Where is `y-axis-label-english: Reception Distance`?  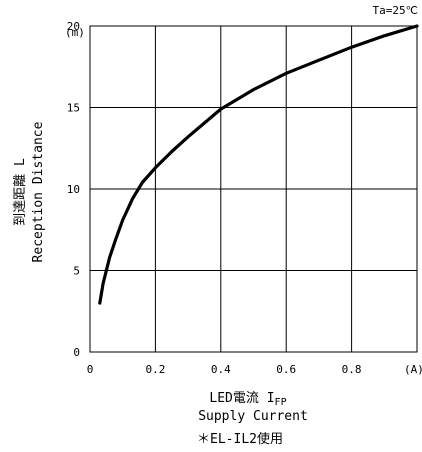 y-axis-label-english: Reception Distance is located at coordinates (38, 191).